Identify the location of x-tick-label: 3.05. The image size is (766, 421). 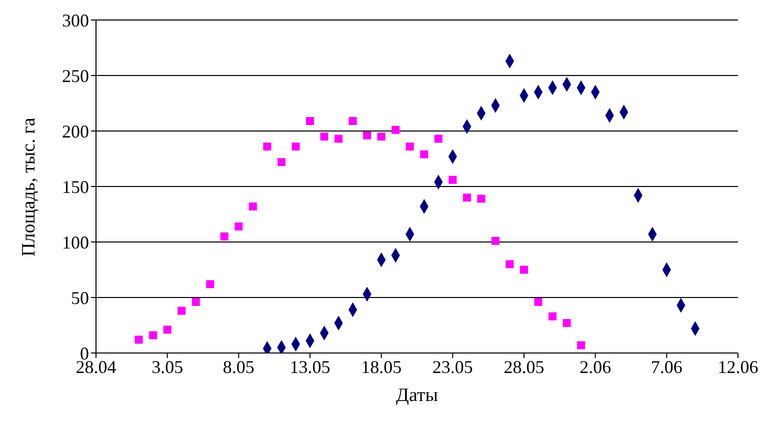
(168, 366).